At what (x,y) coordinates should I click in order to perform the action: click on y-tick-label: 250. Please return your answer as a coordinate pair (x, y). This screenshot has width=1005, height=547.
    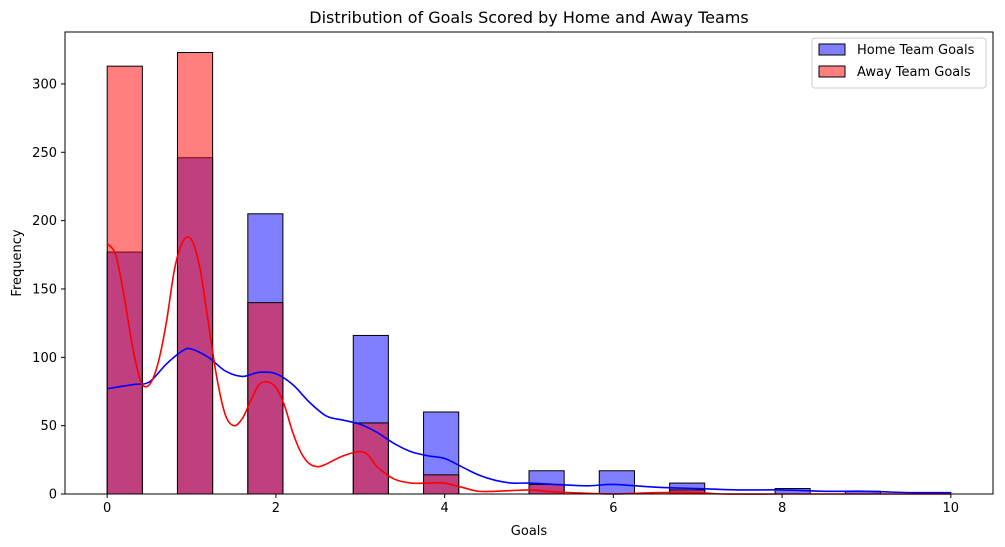
    Looking at the image, I should click on (44, 153).